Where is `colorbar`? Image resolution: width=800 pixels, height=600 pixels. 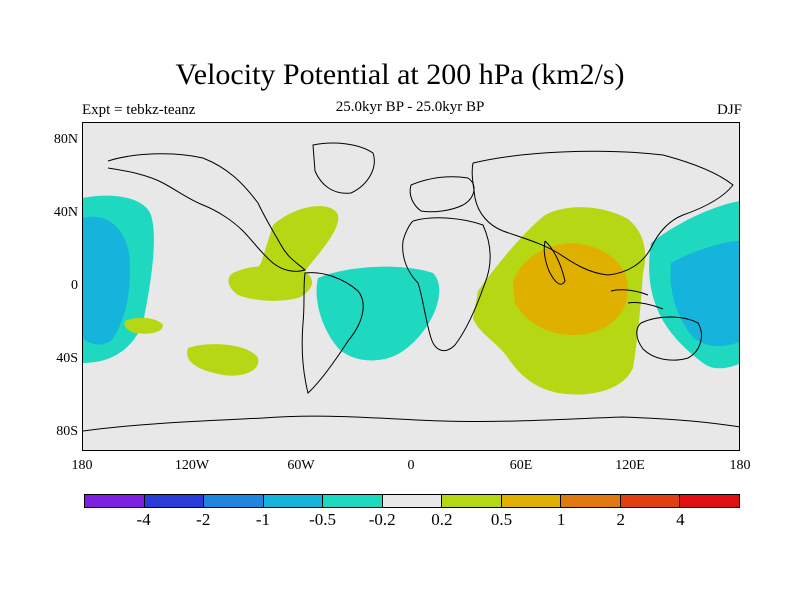 colorbar is located at coordinates (412, 501).